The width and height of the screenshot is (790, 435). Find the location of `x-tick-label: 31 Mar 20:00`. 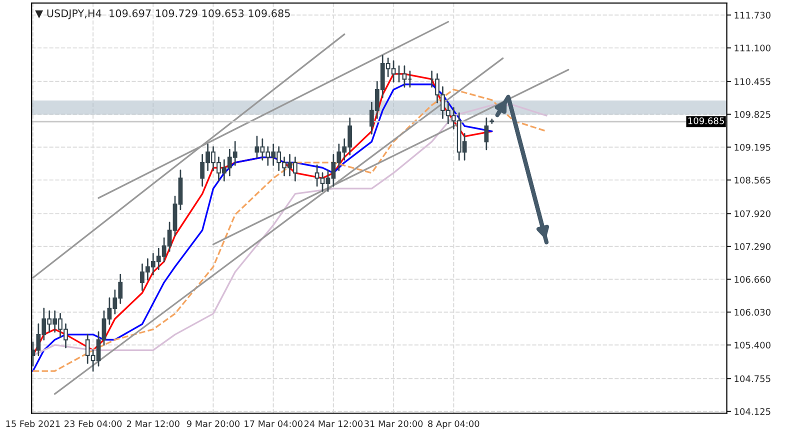

x-tick-label: 31 Mar 20:00 is located at coordinates (393, 424).